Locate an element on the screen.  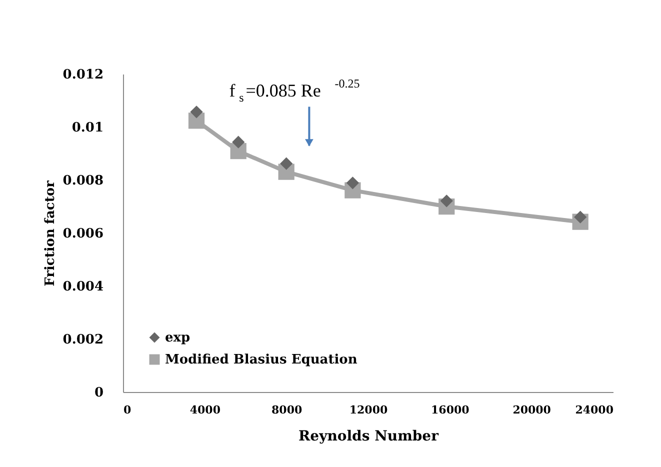
legend-label: Modified Blasius Equation is located at coordinates (261, 360).